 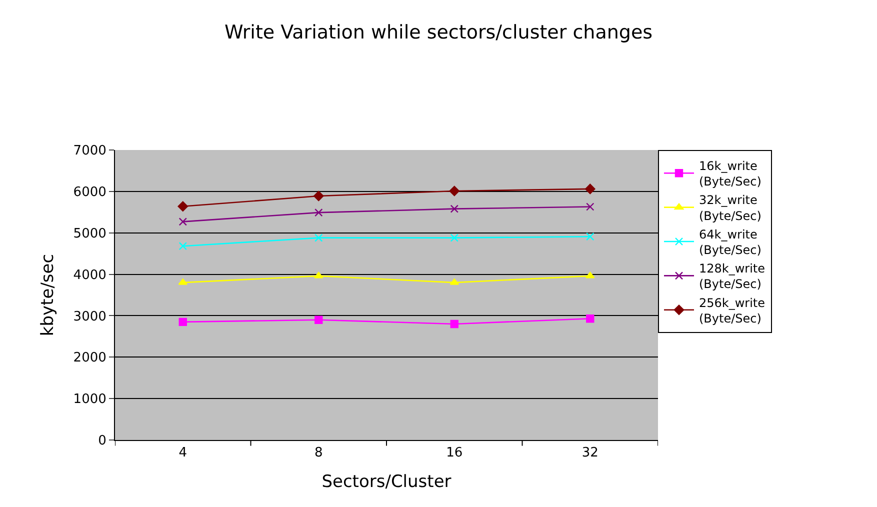 What do you see at coordinates (590, 453) in the screenshot?
I see `x-tick-label: 32` at bounding box center [590, 453].